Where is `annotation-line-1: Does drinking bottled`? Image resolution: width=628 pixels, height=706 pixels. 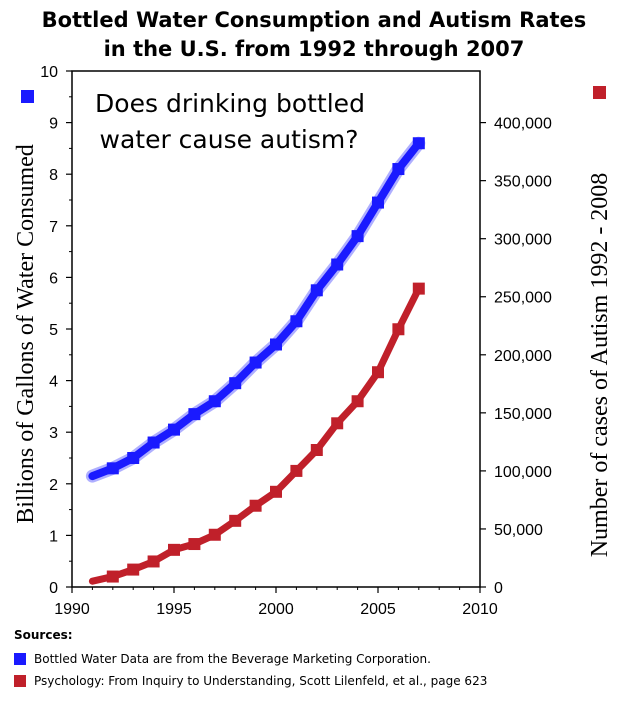
annotation-line-1: Does drinking bottled is located at coordinates (230, 103).